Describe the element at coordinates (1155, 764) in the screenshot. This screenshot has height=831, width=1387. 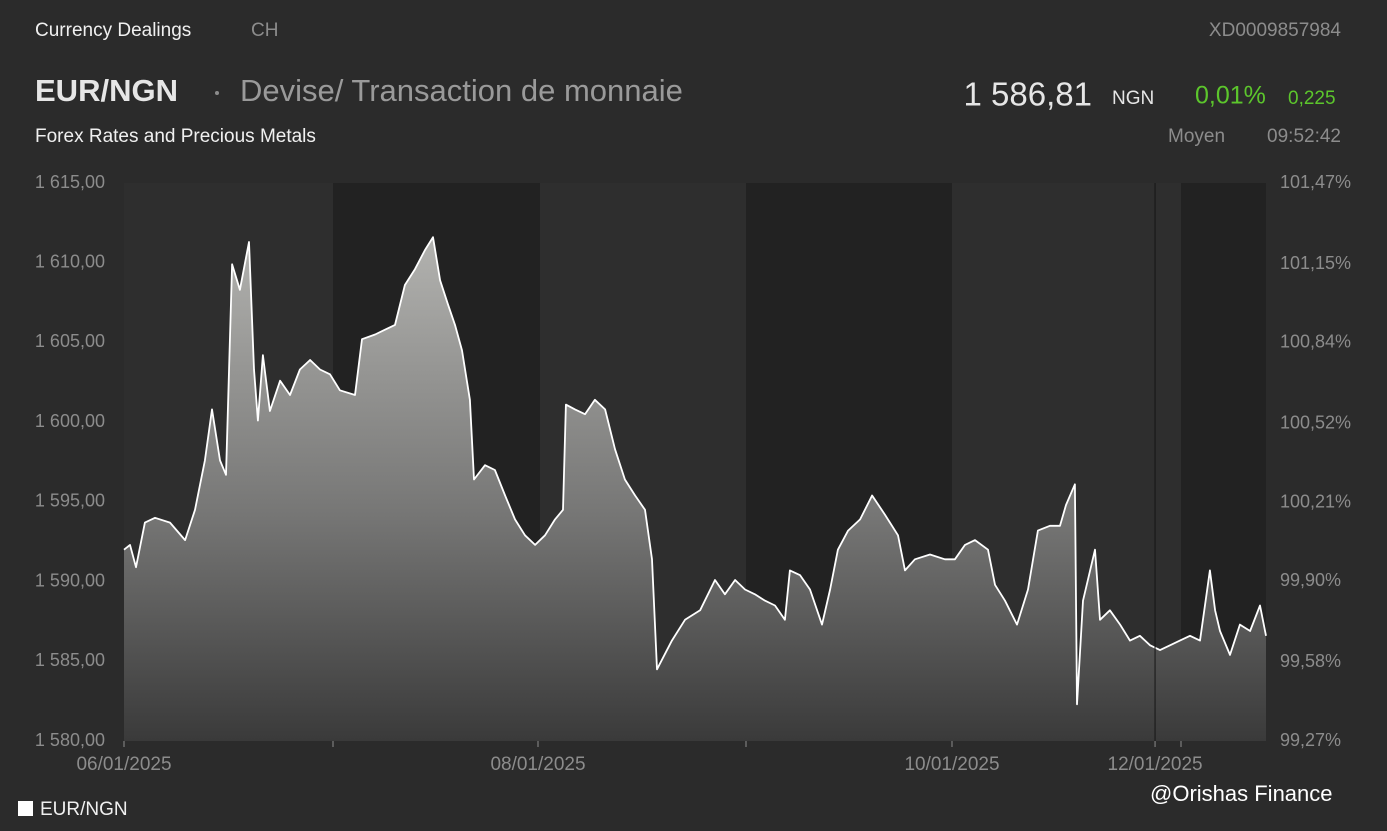
I see `x-tick-label: 12/01/2025` at that location.